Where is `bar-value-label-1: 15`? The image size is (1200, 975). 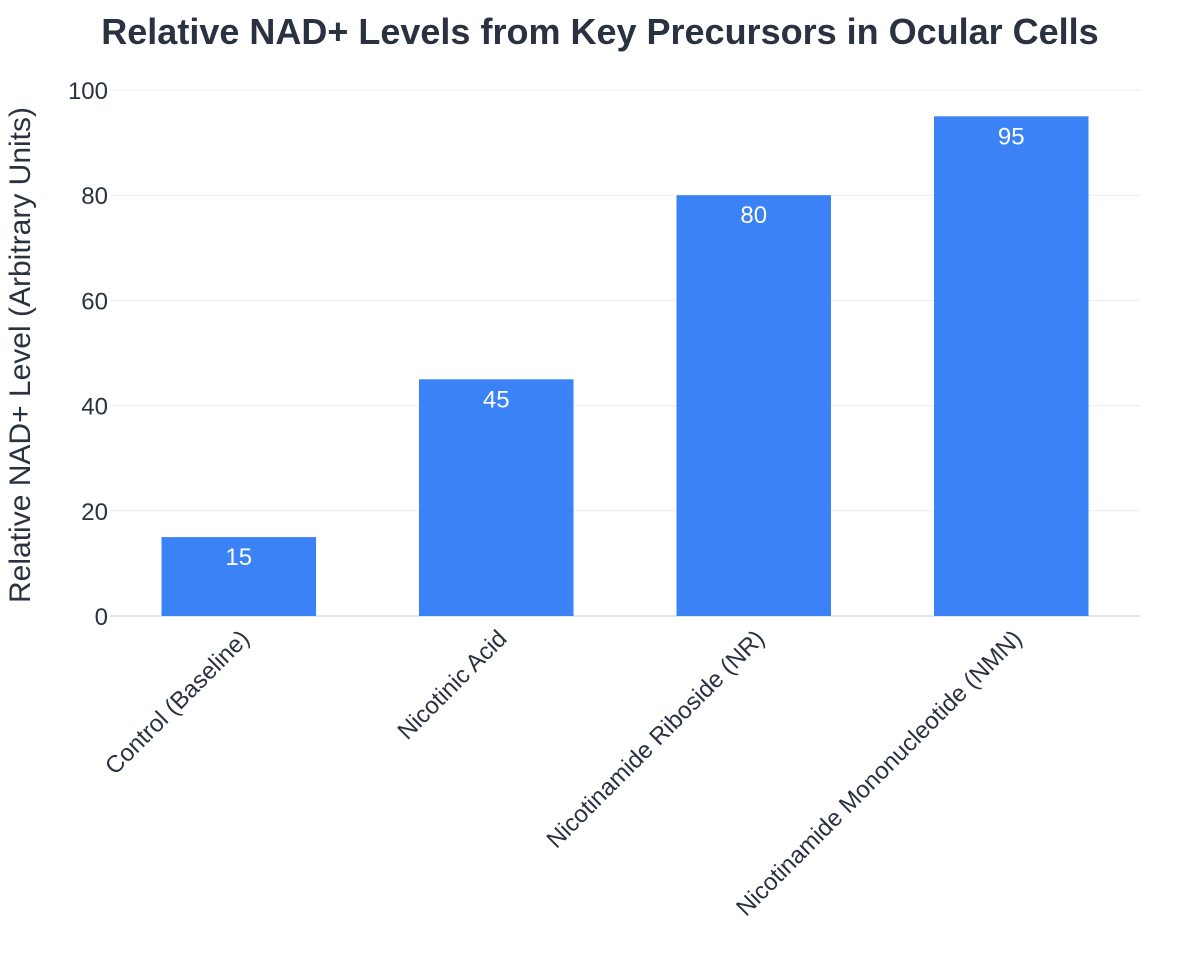
bar-value-label-1: 15 is located at coordinates (238, 557).